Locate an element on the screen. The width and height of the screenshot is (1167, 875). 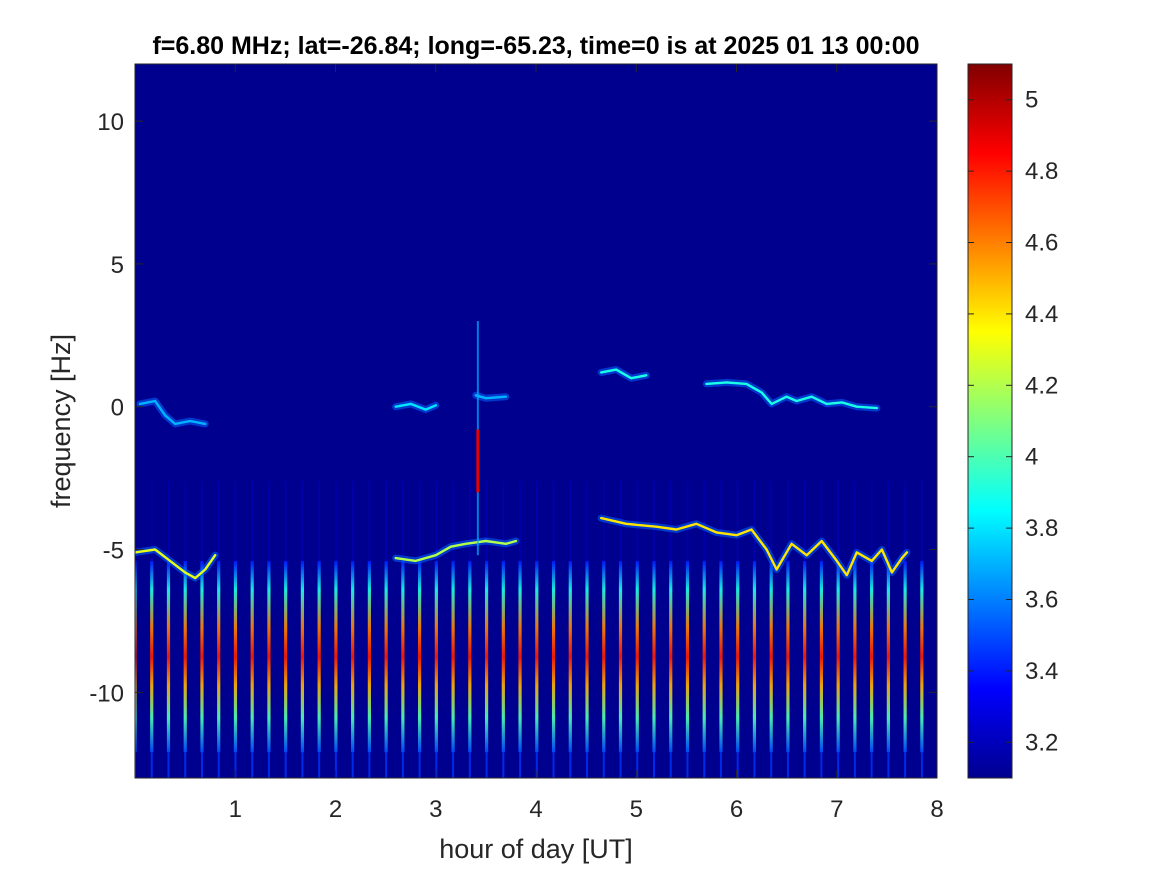
colorbar-axis: 3.2 3.4 3.6 3.8 4 4.2 4.4 4.6 4.8 5 is located at coordinates (1013, 421).